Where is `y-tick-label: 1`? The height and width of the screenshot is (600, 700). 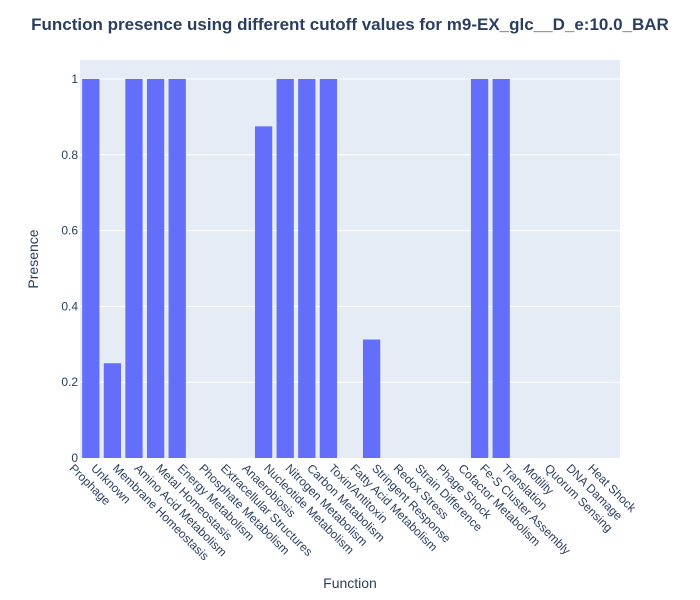 y-tick-label: 1 is located at coordinates (74, 79).